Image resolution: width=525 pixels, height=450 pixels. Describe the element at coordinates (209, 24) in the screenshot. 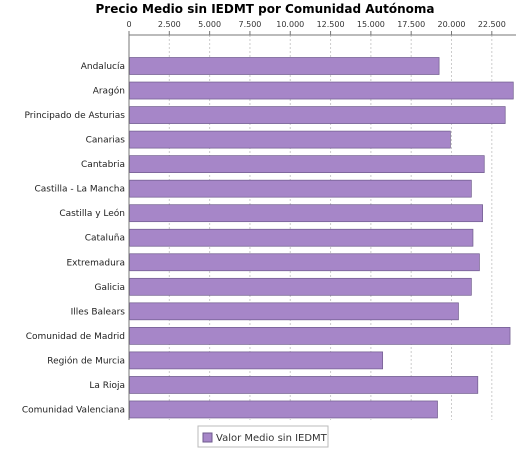

I see `x-tick-label: 5.000` at that location.